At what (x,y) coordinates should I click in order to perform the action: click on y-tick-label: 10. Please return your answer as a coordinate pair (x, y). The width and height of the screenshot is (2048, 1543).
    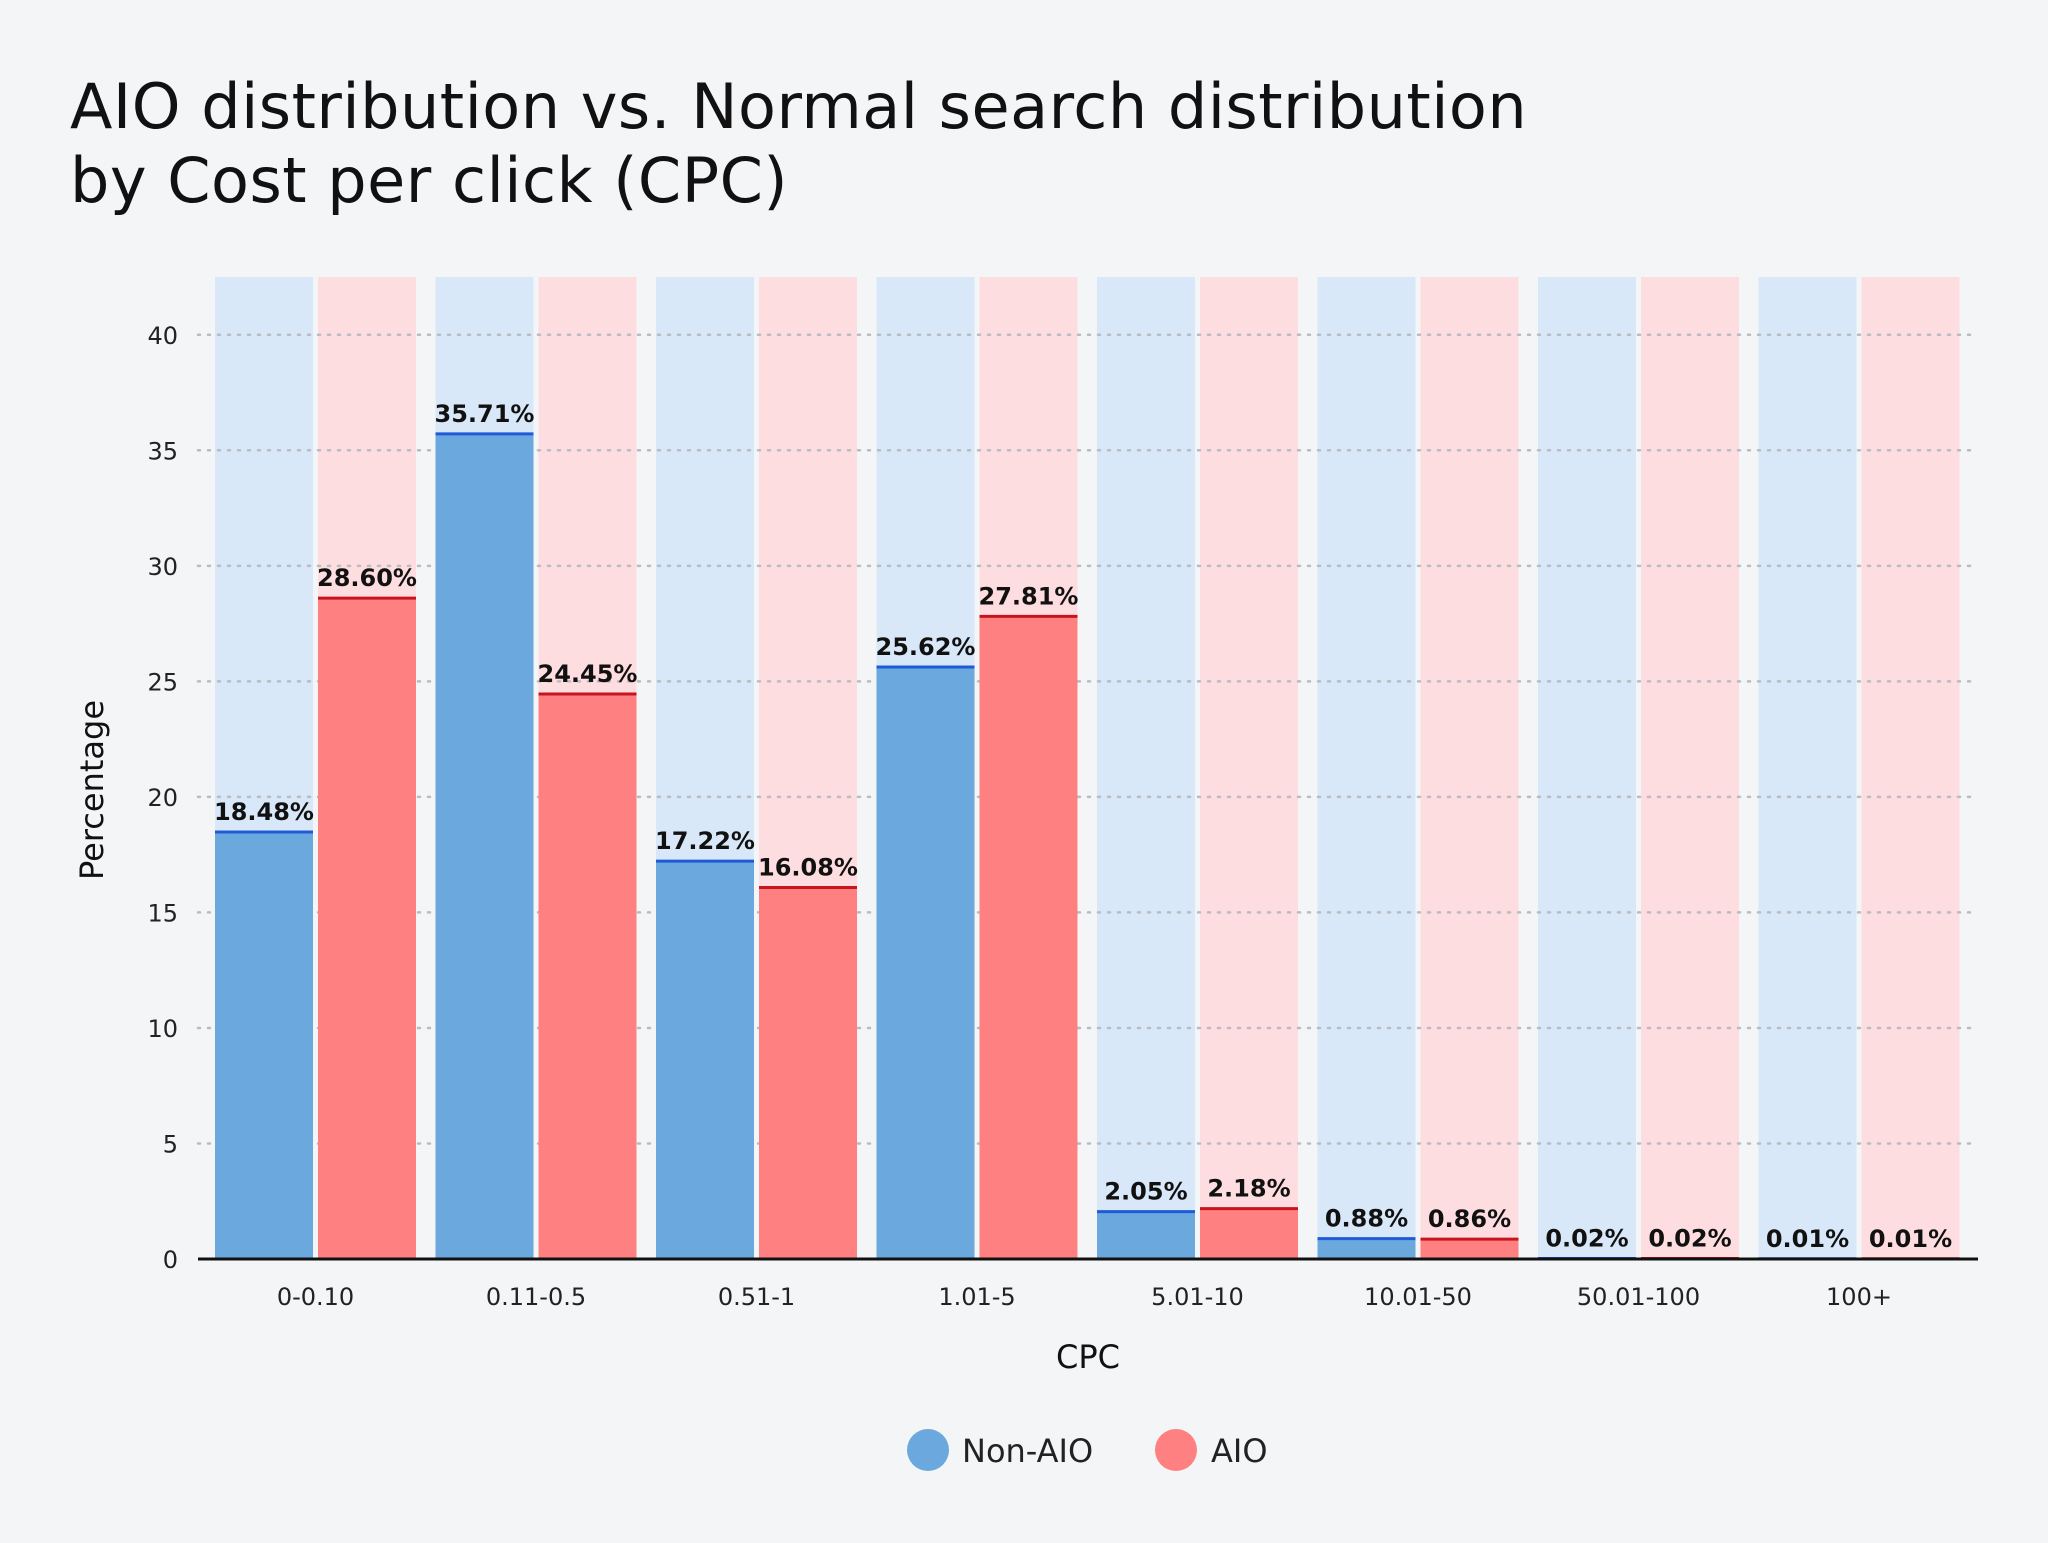
    Looking at the image, I should click on (162, 1029).